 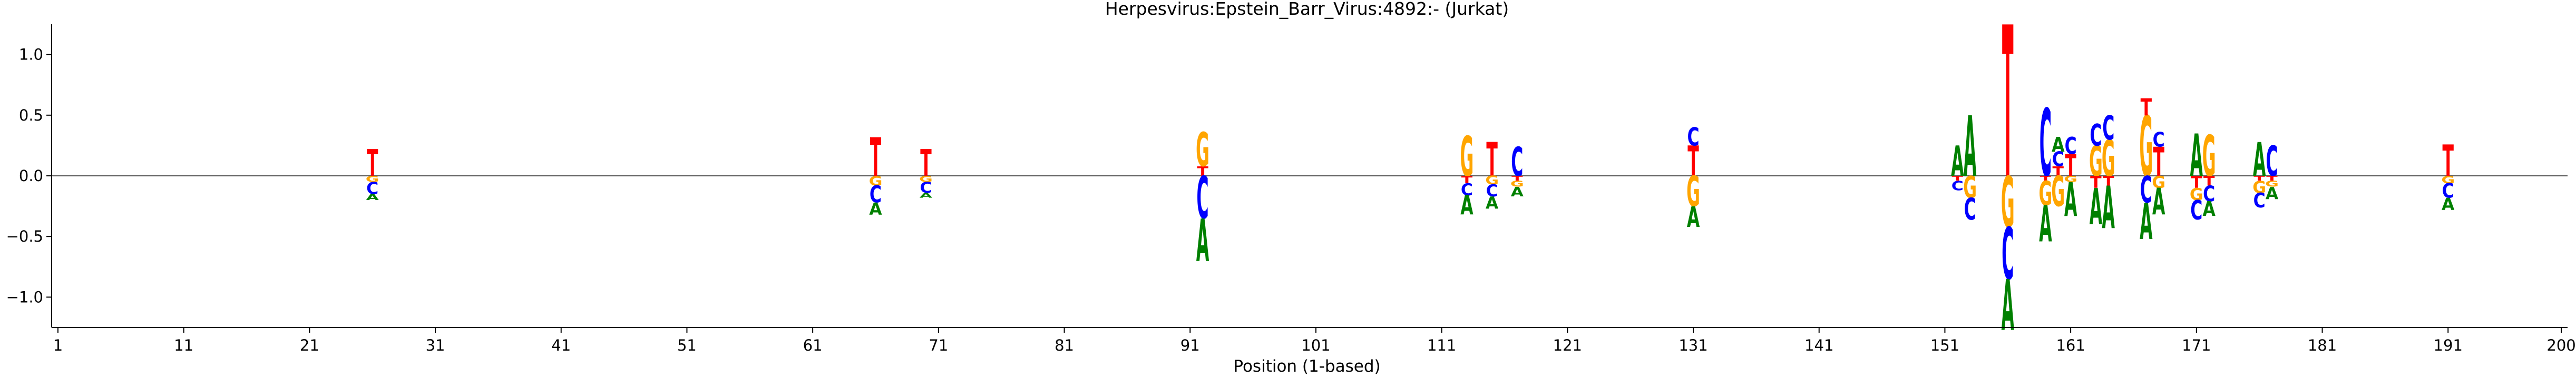 I want to click on logo-column-163: GC TA, so click(x=2096, y=177).